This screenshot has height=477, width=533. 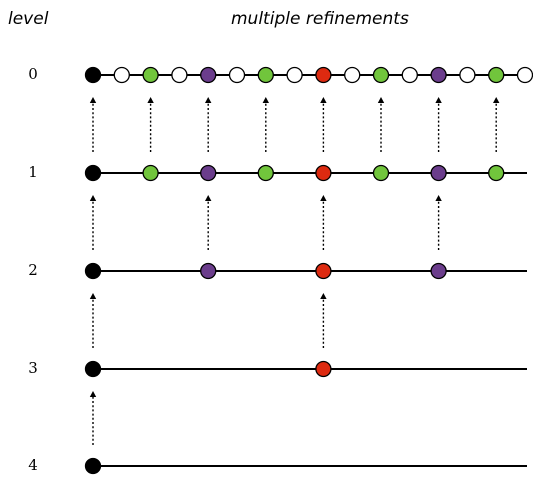 I want to click on level-2-node-0-black, so click(x=93, y=271).